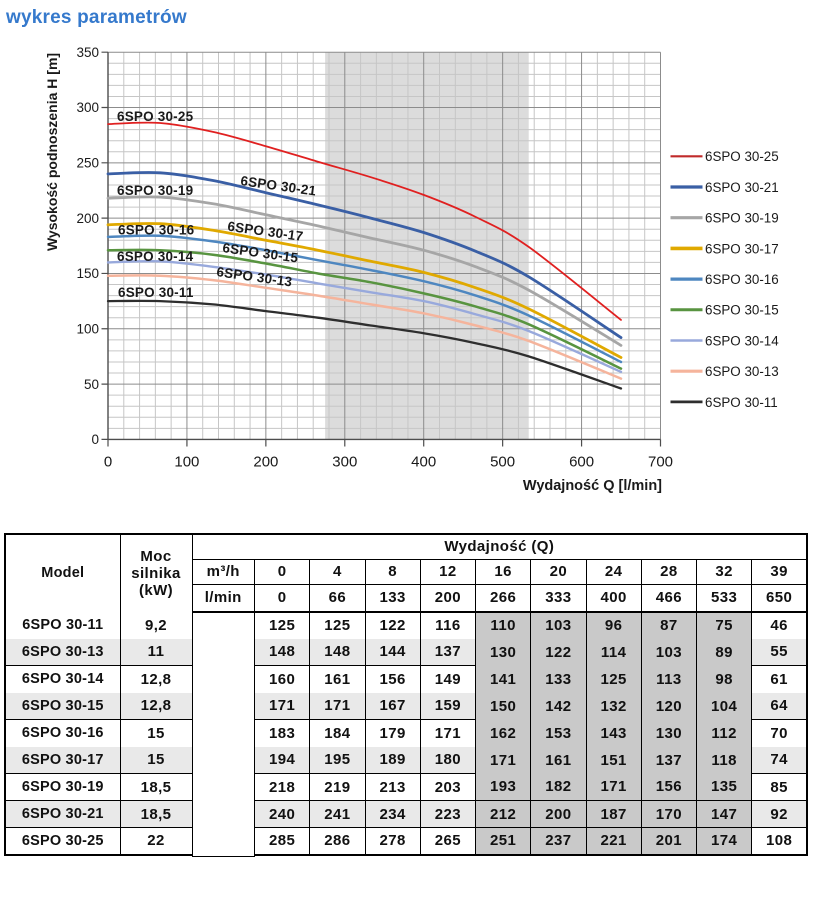  Describe the element at coordinates (87, 163) in the screenshot. I see `svg-text: 250` at that location.